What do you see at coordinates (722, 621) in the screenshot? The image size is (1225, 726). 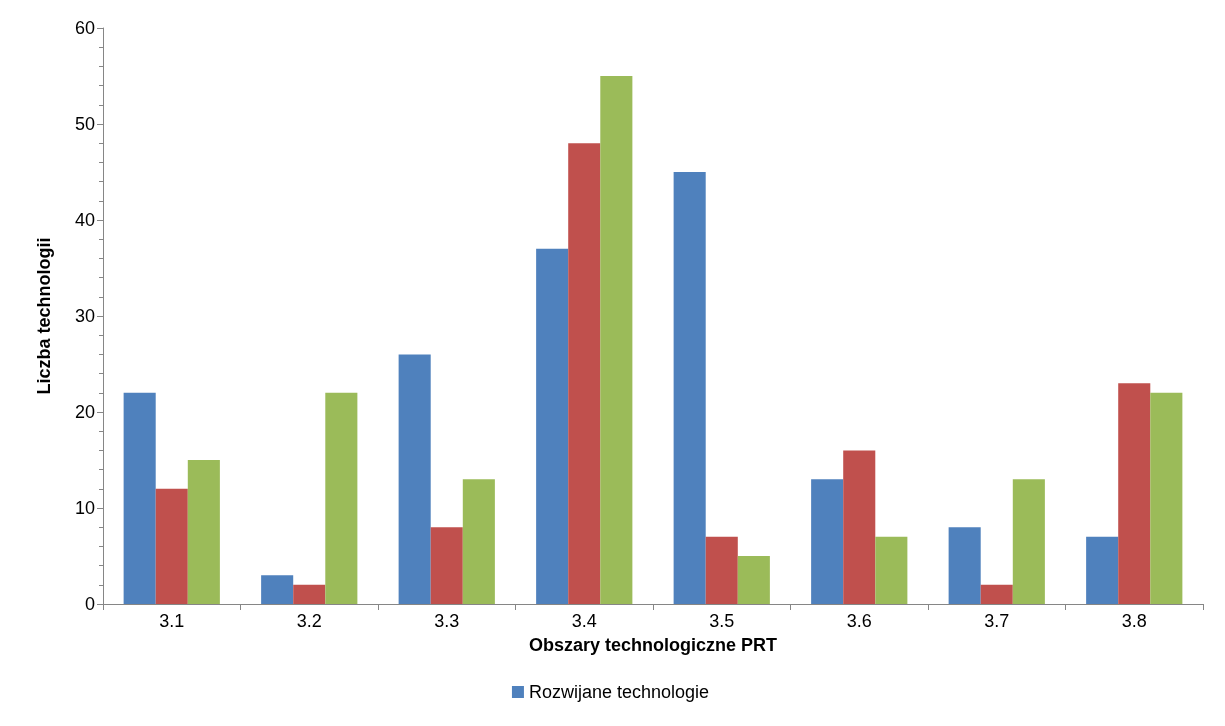 I see `x-tick-label: 3.5` at bounding box center [722, 621].